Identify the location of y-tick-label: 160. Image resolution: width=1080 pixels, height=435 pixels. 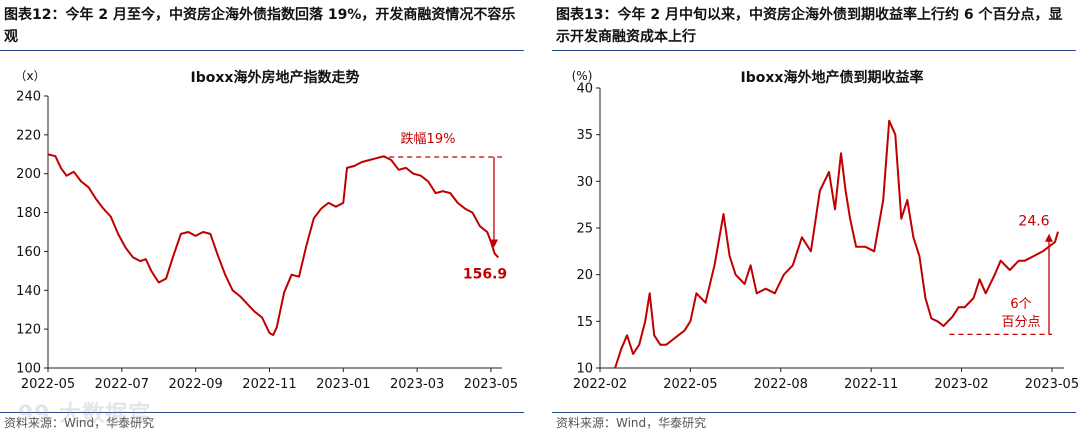
(28, 252).